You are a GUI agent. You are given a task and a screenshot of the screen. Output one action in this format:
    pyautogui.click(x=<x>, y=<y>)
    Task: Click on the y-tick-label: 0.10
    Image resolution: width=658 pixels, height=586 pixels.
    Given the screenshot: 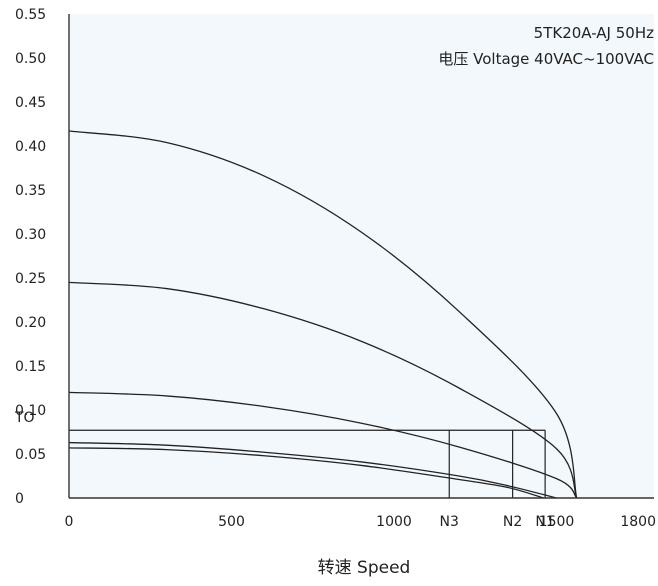 What is the action you would take?
    pyautogui.click(x=30, y=411)
    